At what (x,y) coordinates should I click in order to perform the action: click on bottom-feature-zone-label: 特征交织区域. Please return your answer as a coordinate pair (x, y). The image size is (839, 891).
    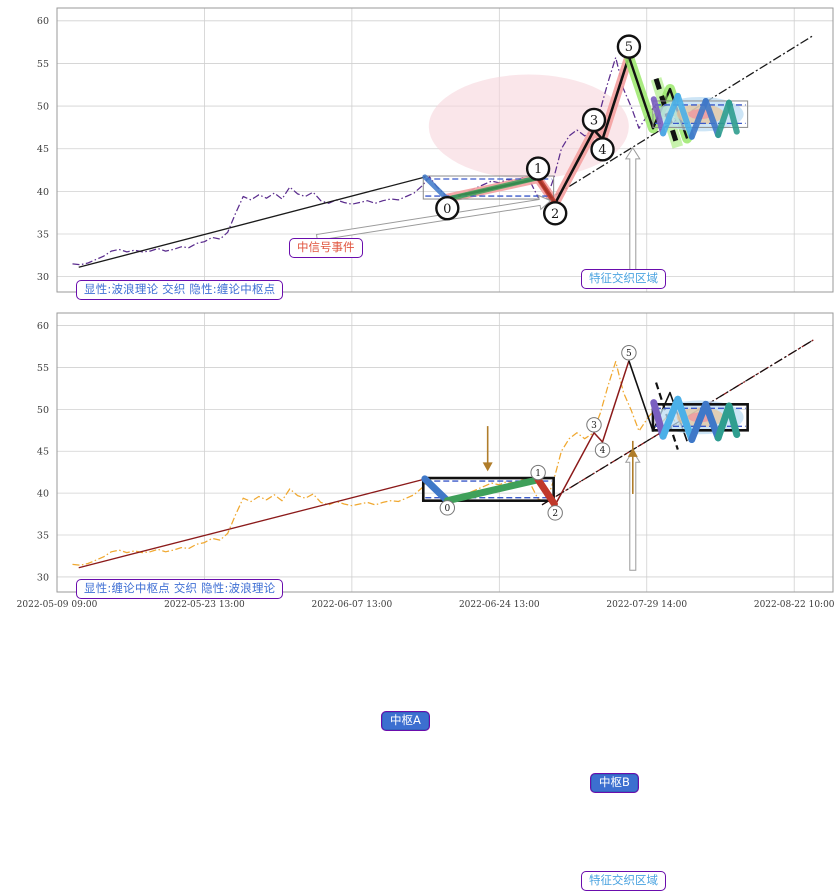
    Looking at the image, I should click on (623, 881).